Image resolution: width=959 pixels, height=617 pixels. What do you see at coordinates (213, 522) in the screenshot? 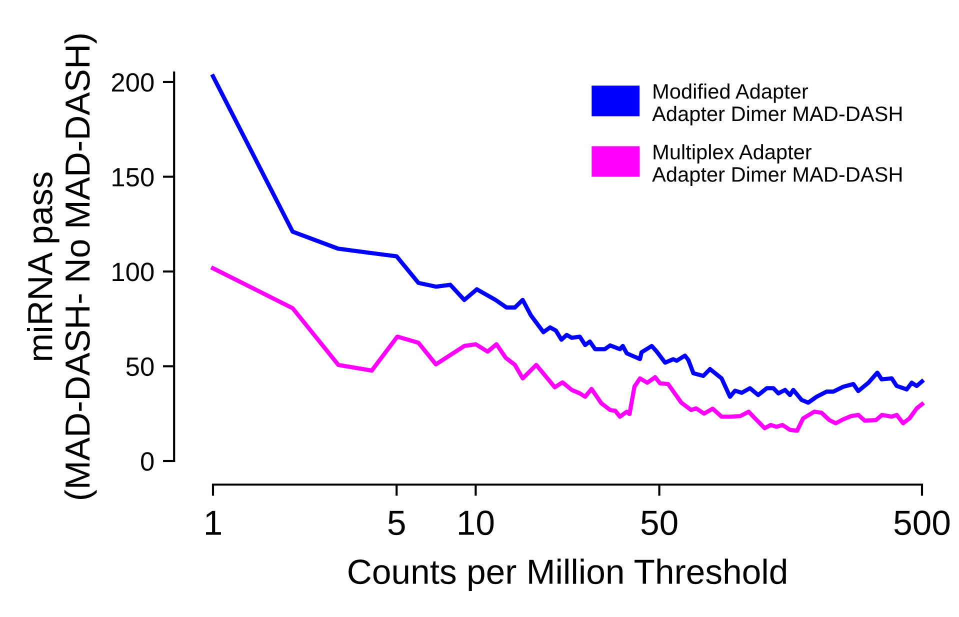
I see `x-tick-label: 1` at bounding box center [213, 522].